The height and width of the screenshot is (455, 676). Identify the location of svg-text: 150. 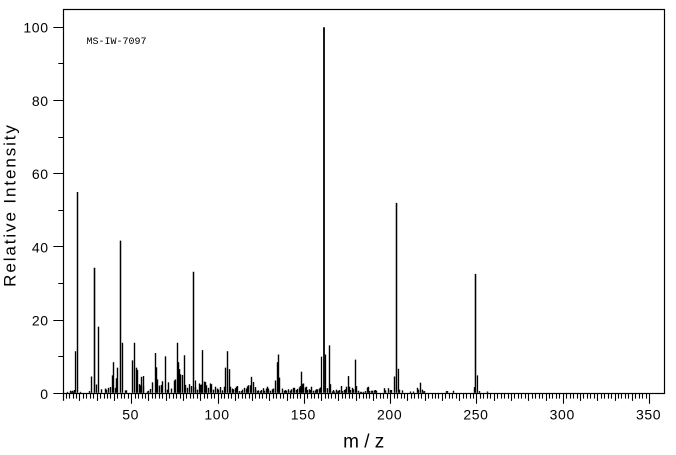
(303, 415).